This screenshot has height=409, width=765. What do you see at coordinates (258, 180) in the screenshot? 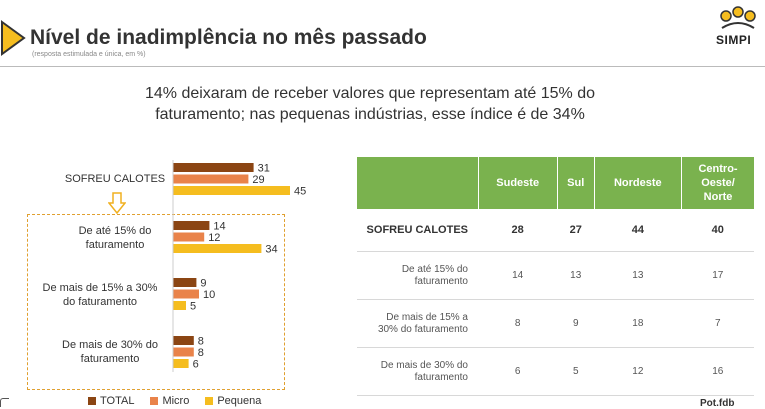
I see `data-label: 29` at bounding box center [258, 180].